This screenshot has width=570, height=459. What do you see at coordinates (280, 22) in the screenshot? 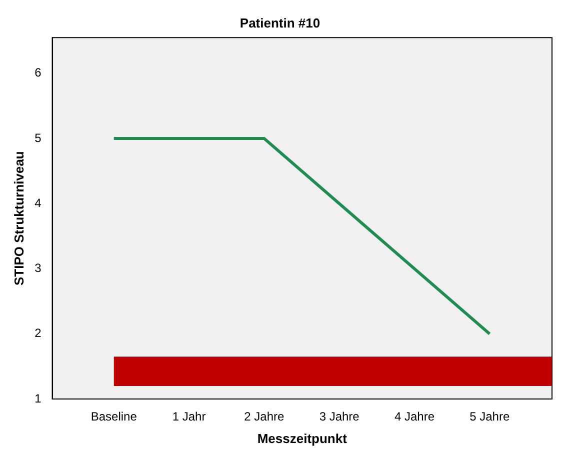
I see `chart-title: Patientin #10` at bounding box center [280, 22].